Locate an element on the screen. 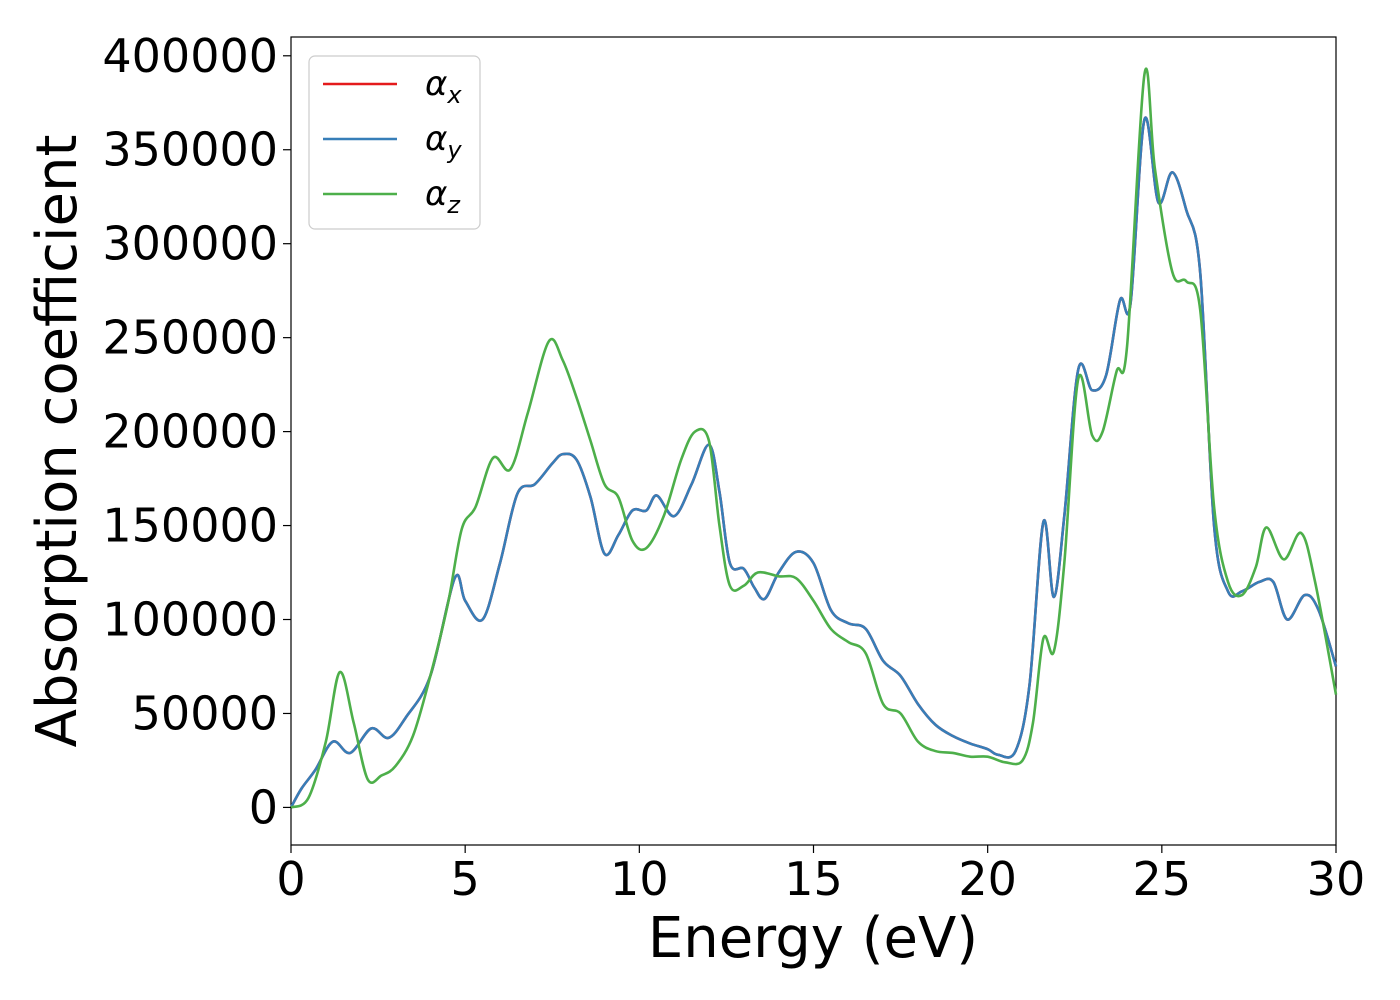 The width and height of the screenshot is (1400, 1000). x-axis-title: Energy (eV) is located at coordinates (813, 938).